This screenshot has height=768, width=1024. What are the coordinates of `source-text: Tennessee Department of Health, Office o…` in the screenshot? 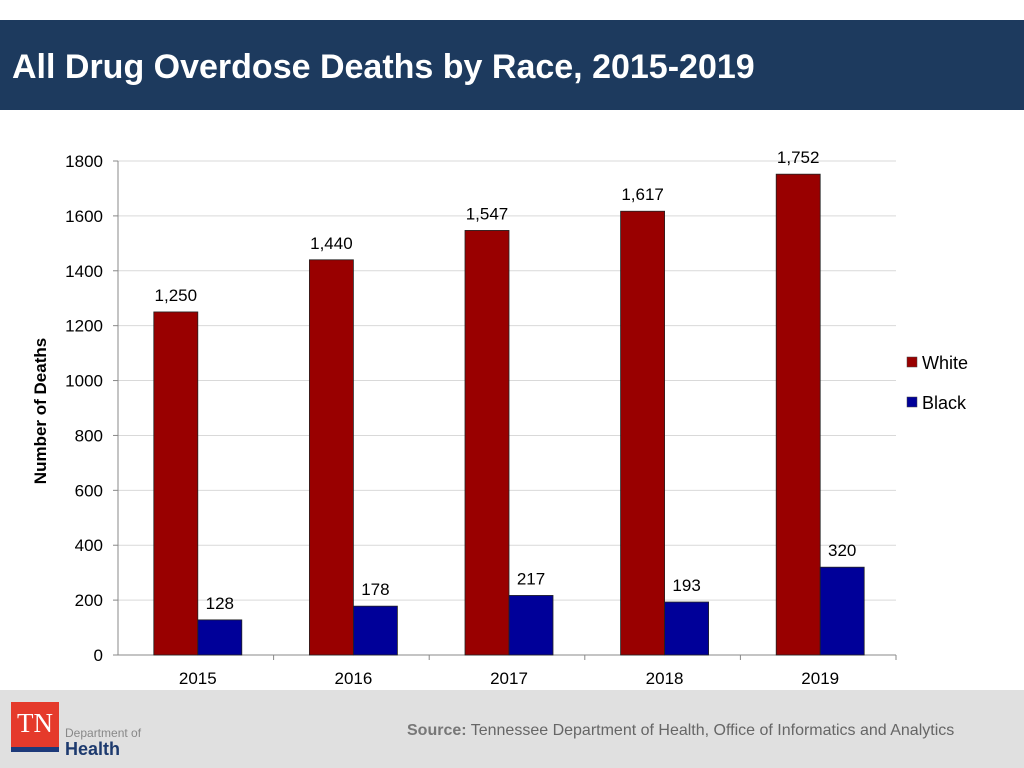 It's located at (712, 730).